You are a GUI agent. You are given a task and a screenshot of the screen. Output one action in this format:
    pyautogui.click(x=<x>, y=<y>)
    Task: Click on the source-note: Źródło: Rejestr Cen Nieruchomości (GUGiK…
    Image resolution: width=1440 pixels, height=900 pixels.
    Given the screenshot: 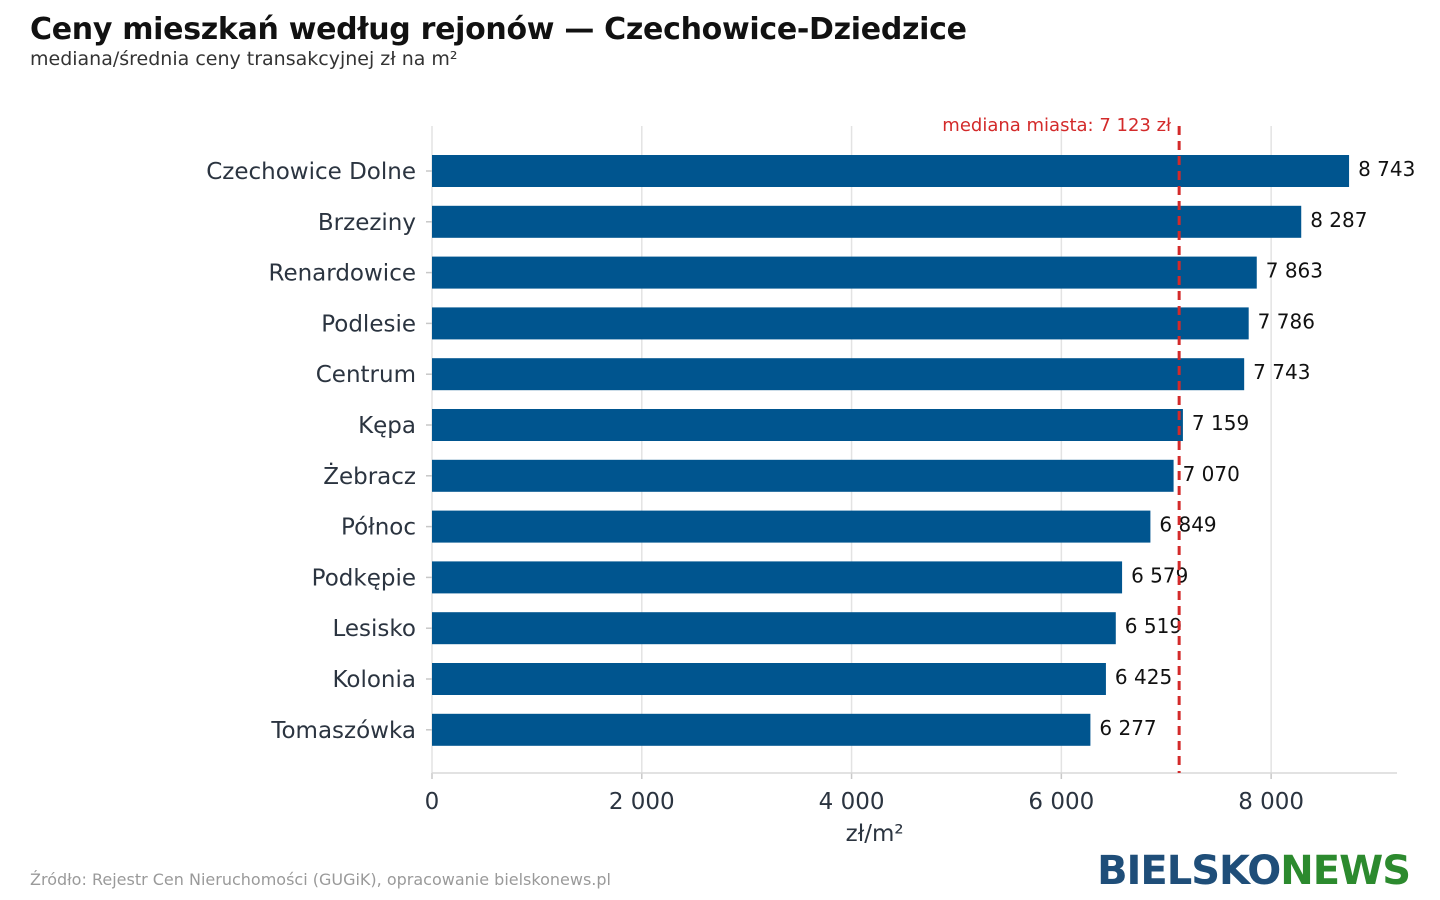 What is the action you would take?
    pyautogui.click(x=320, y=879)
    